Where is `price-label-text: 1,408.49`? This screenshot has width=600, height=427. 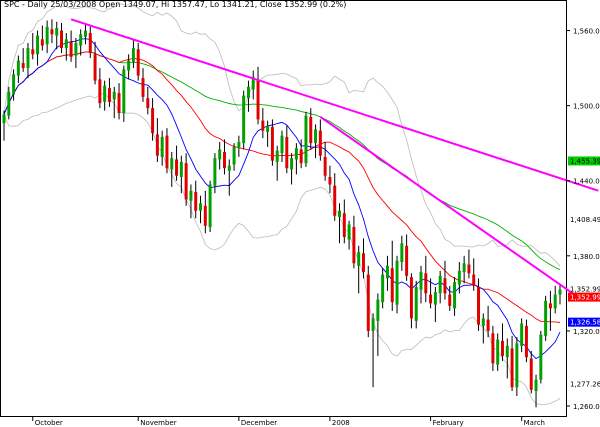 price-label-text: 1,408.49 is located at coordinates (585, 220).